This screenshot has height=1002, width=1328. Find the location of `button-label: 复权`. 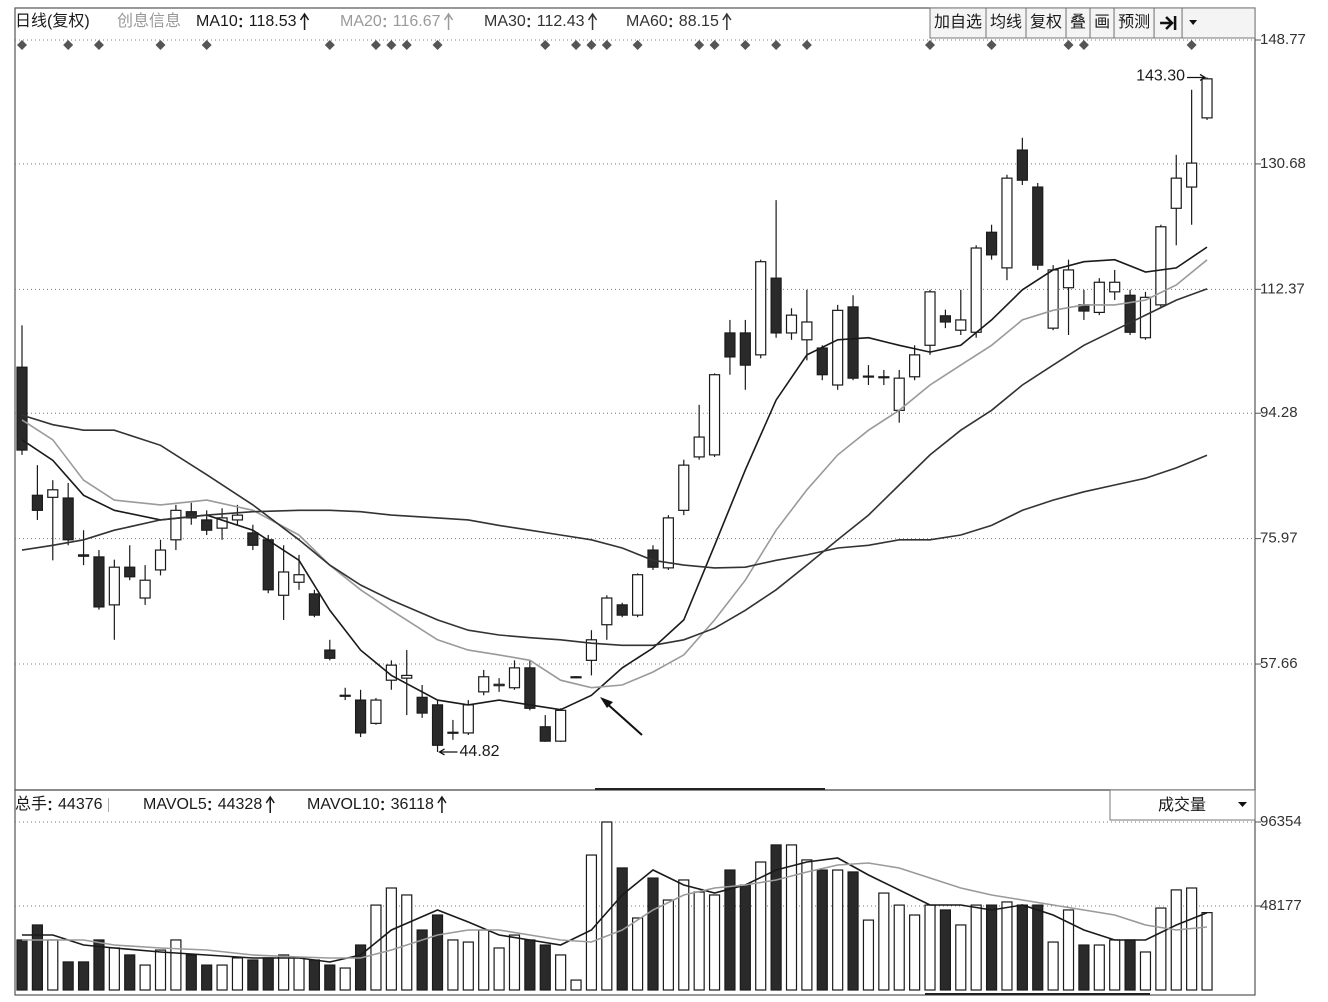

button-label: 复权 is located at coordinates (1046, 22).